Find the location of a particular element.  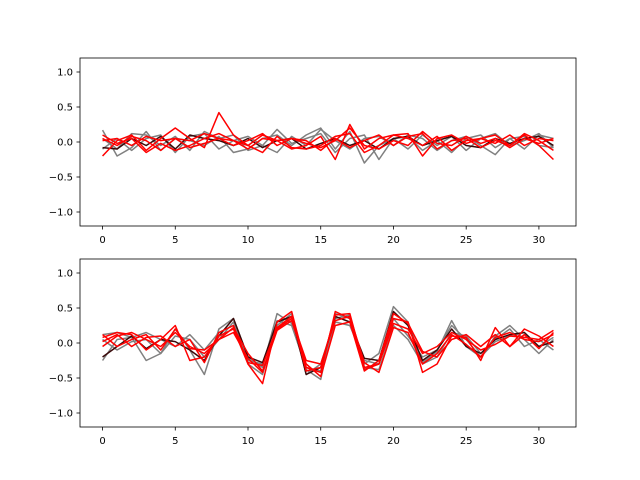

top-series-layer is located at coordinates (327, 137).